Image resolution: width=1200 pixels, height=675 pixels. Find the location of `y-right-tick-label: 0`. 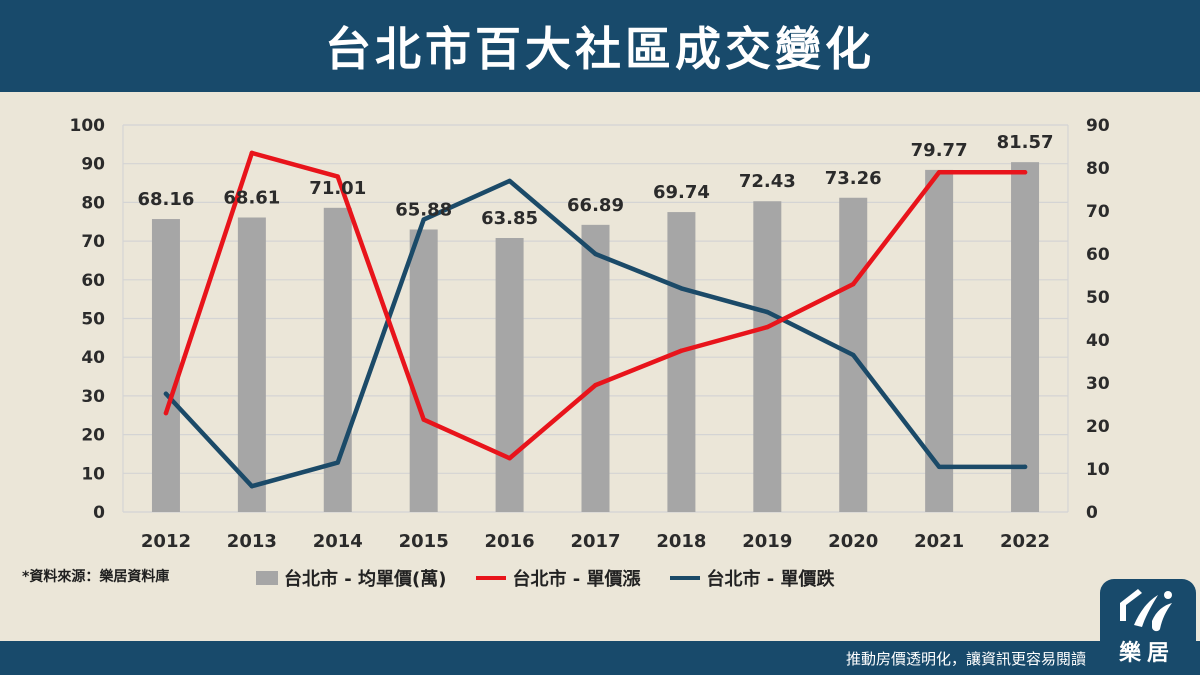

y-right-tick-label: 0 is located at coordinates (1092, 513).